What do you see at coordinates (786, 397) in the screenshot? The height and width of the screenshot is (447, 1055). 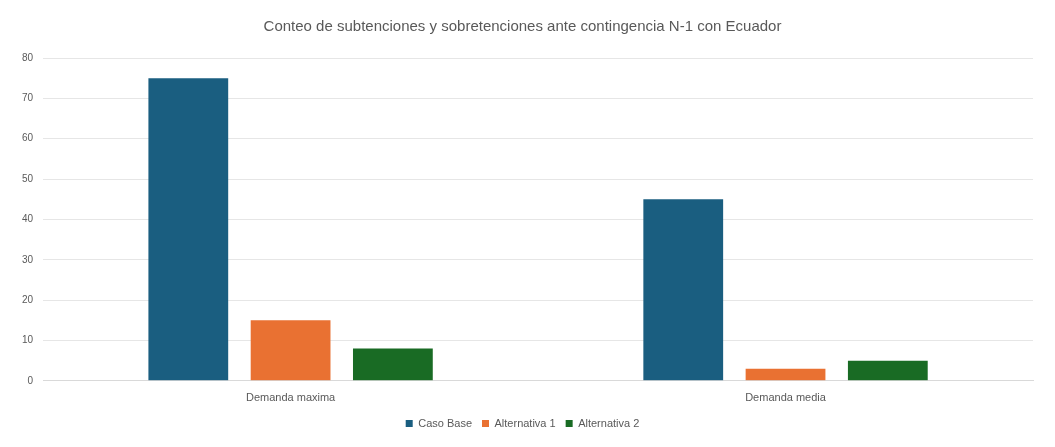 I see `x-tick-label: Demanda media` at bounding box center [786, 397].